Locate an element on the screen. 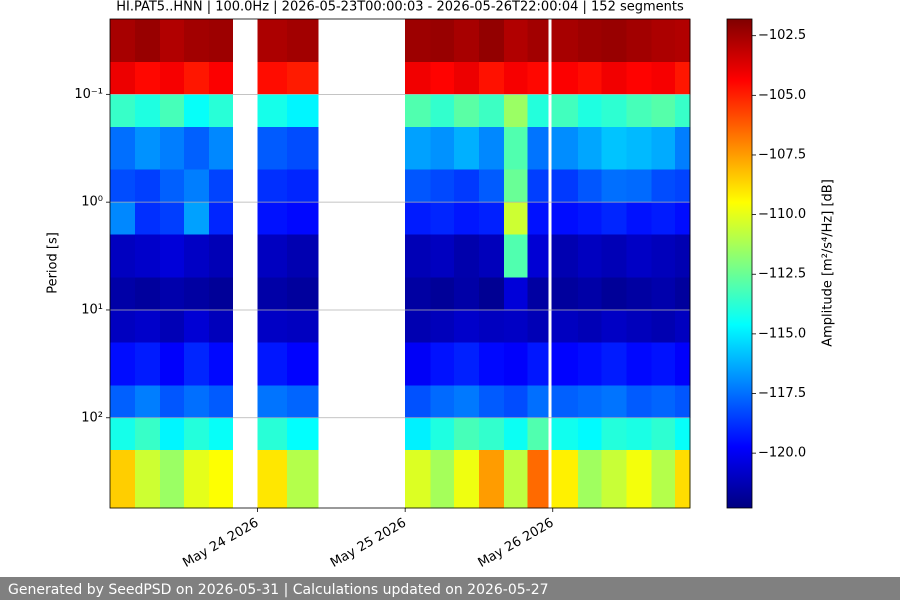 Image resolution: width=900 pixels, height=600 pixels. y-tick-label: 10⁻¹ is located at coordinates (88, 94).